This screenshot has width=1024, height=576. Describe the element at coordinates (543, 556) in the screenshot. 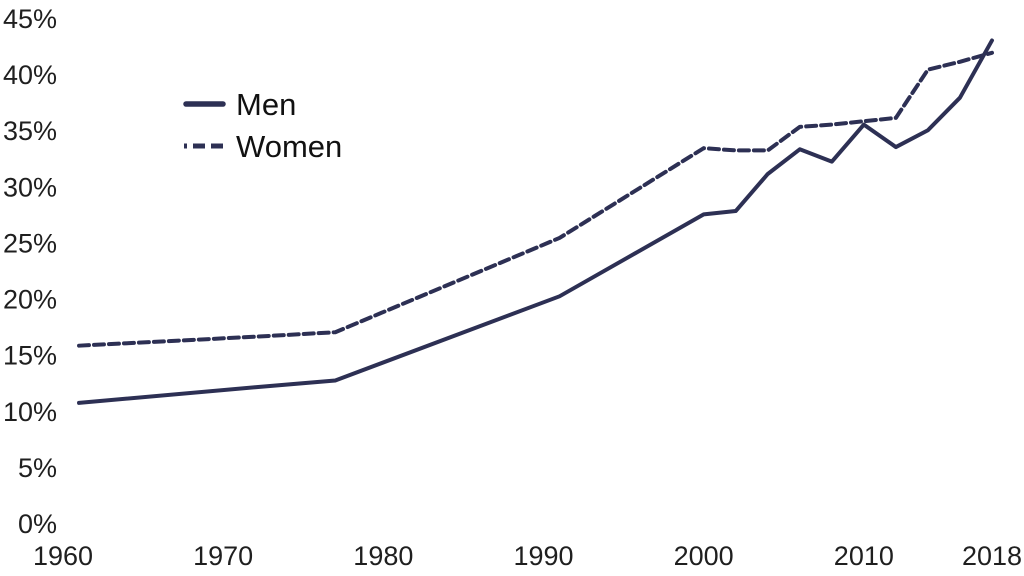

I see `x-tick-label-1990: 1990` at that location.